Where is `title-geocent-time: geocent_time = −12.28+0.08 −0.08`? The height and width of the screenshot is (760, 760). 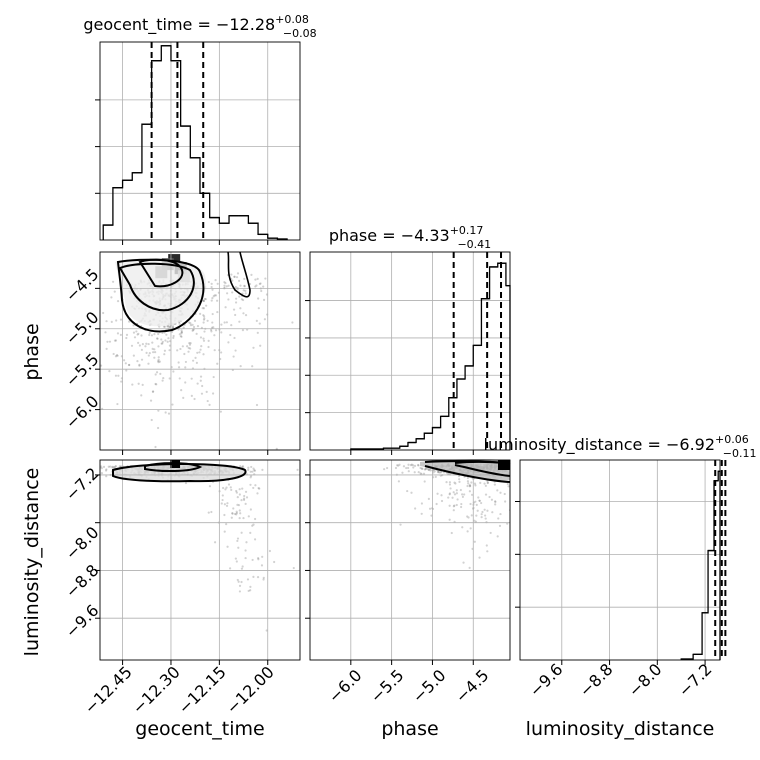 title-geocent-time: geocent_time = −12.28+0.08 −0.08 is located at coordinates (199, 26).